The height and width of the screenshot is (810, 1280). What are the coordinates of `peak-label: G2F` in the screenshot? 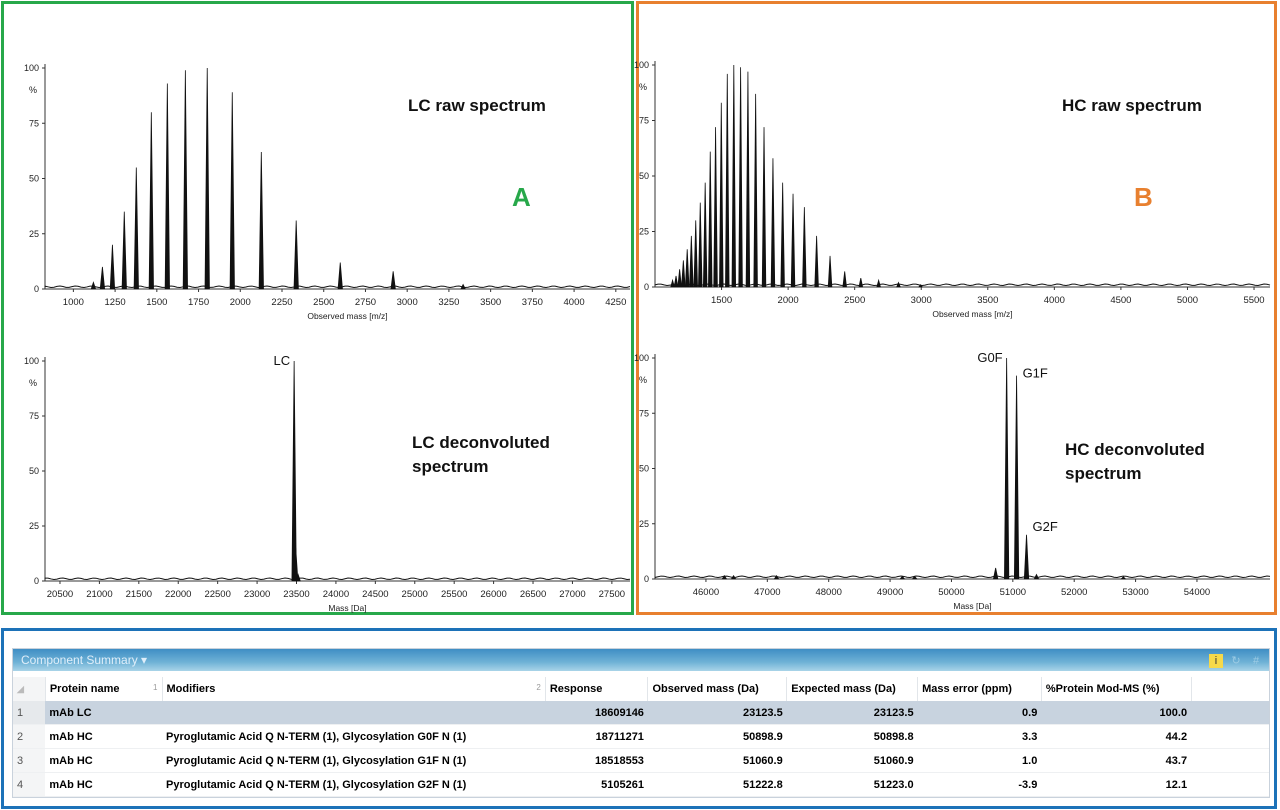 It's located at (1045, 526).